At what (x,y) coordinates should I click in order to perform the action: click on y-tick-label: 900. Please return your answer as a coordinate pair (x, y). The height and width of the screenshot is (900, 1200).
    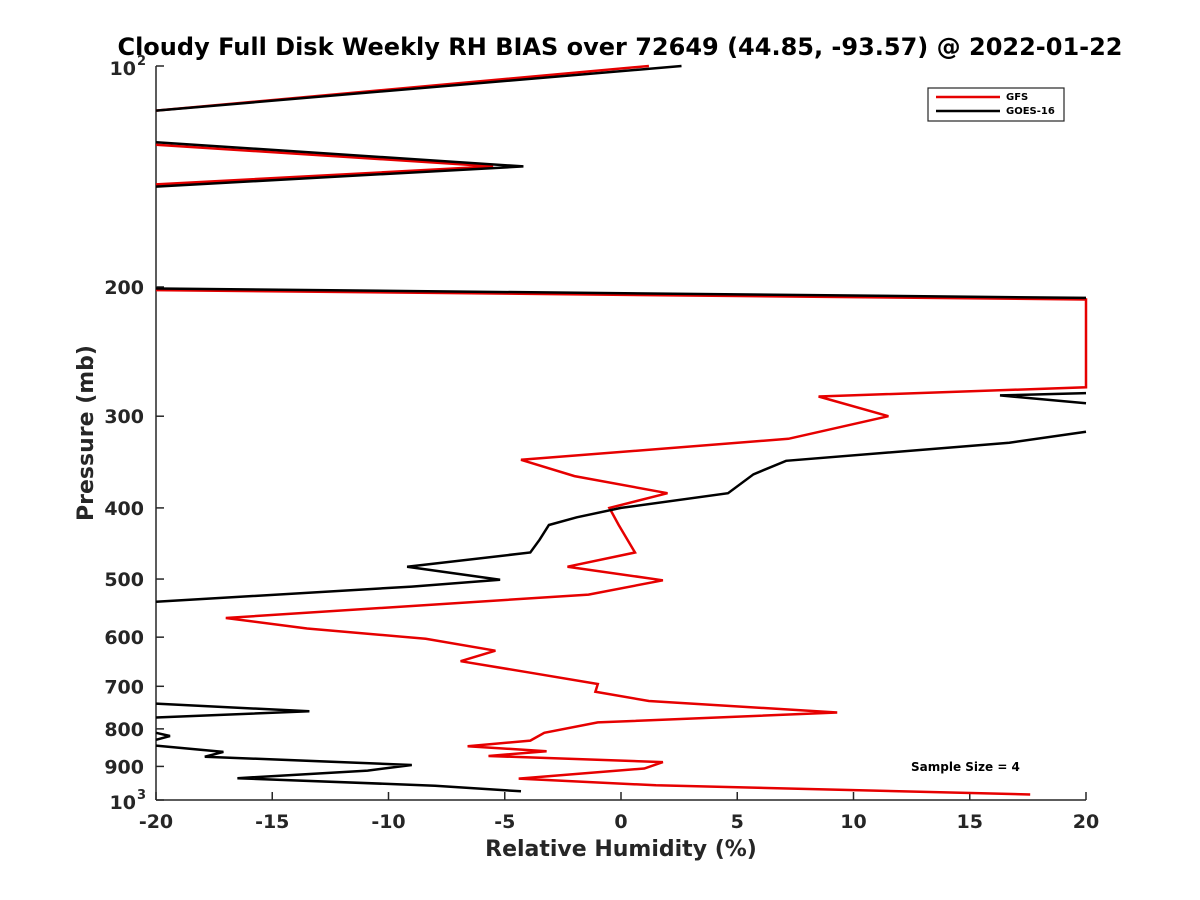
    Looking at the image, I should click on (124, 767).